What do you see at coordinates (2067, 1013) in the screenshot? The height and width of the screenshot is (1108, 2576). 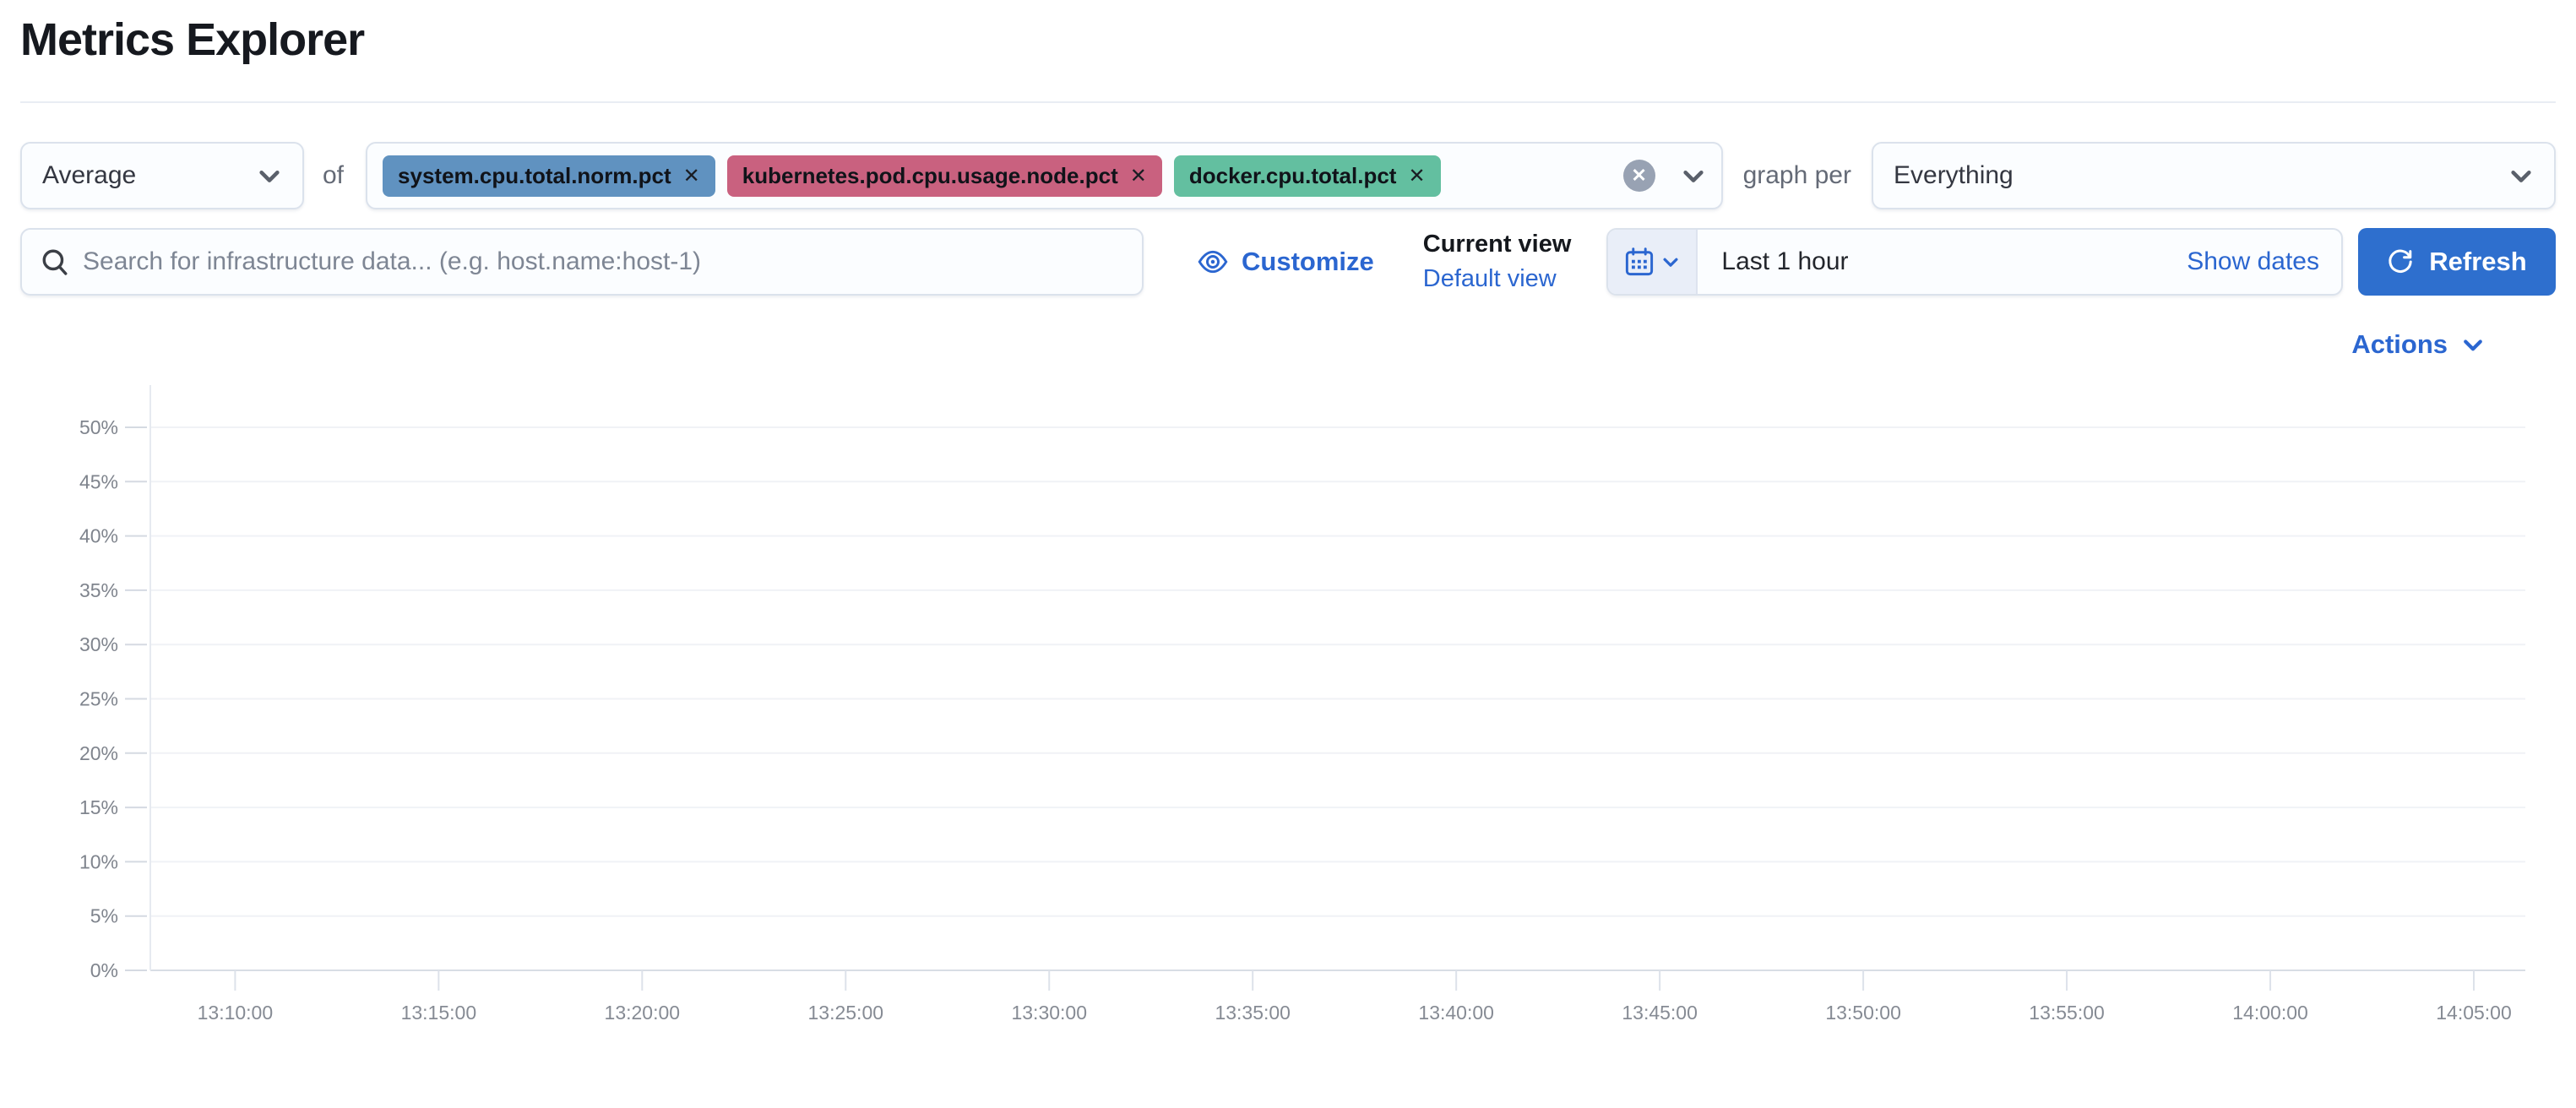 I see `x-tick-label: 13:55:00` at bounding box center [2067, 1013].